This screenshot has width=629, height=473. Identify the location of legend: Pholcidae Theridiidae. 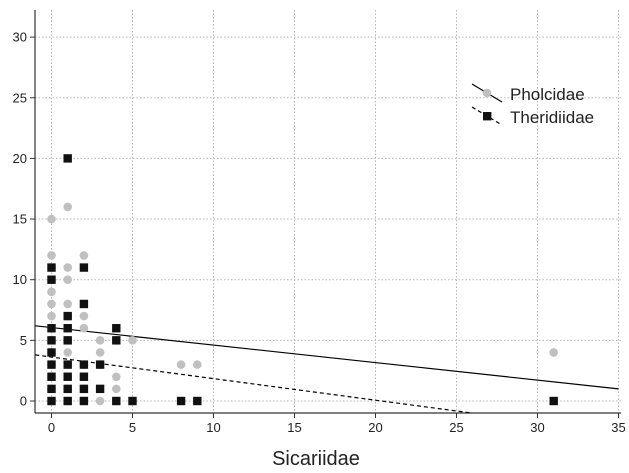
(532, 105).